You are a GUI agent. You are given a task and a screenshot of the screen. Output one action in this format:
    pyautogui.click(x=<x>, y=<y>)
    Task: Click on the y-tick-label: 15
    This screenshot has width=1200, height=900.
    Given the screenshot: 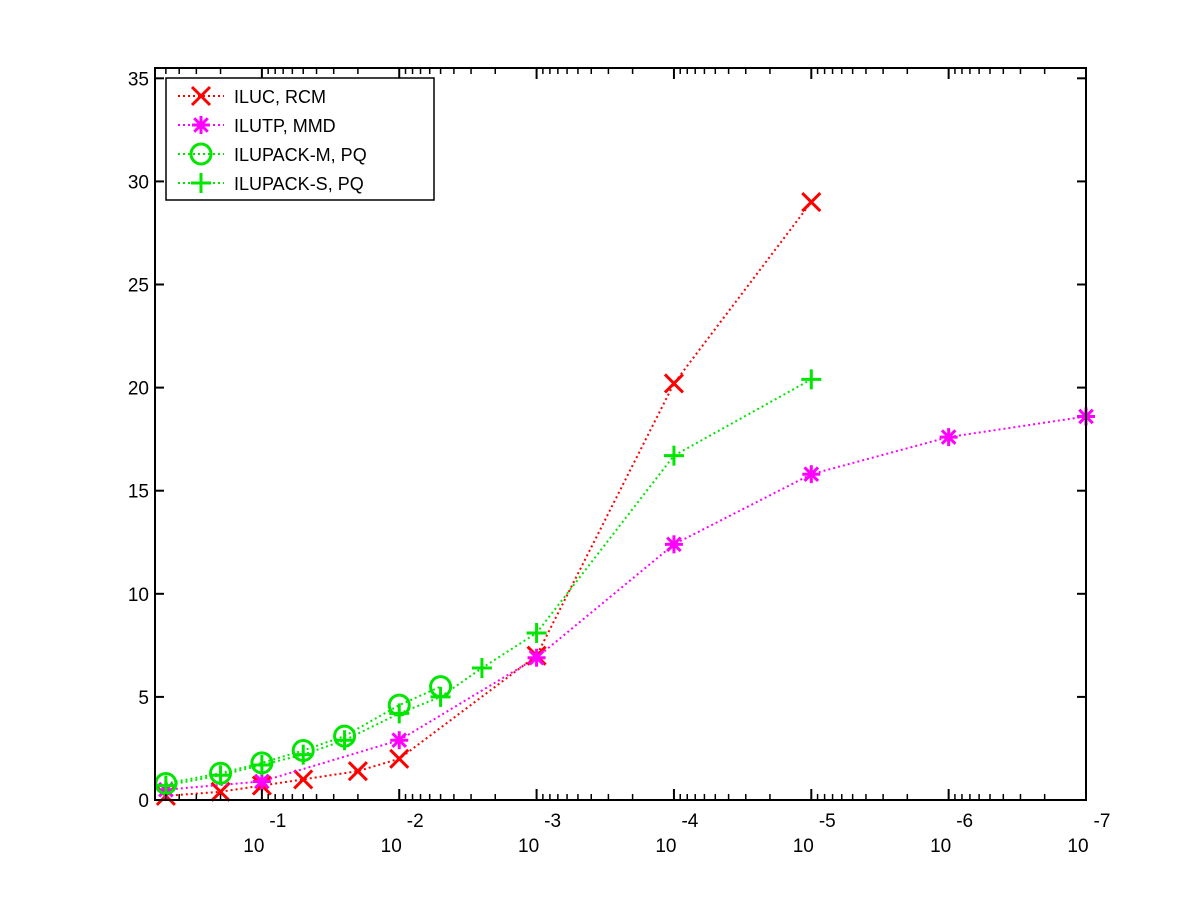 What is the action you would take?
    pyautogui.click(x=138, y=492)
    